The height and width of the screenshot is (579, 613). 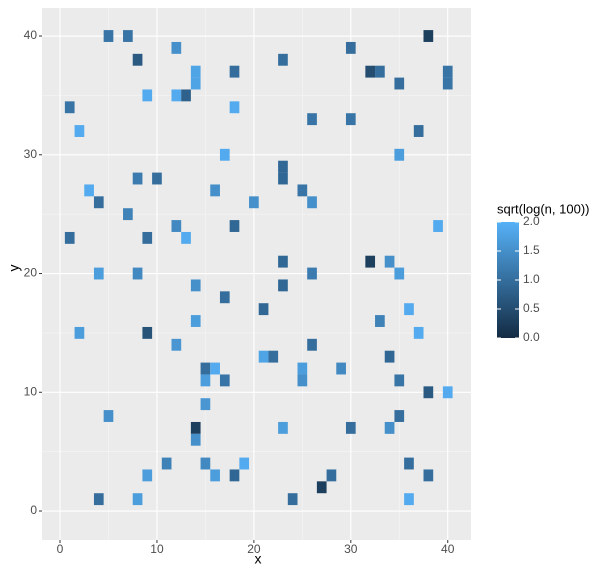 I want to click on x-tick-label: 0, so click(x=60, y=549).